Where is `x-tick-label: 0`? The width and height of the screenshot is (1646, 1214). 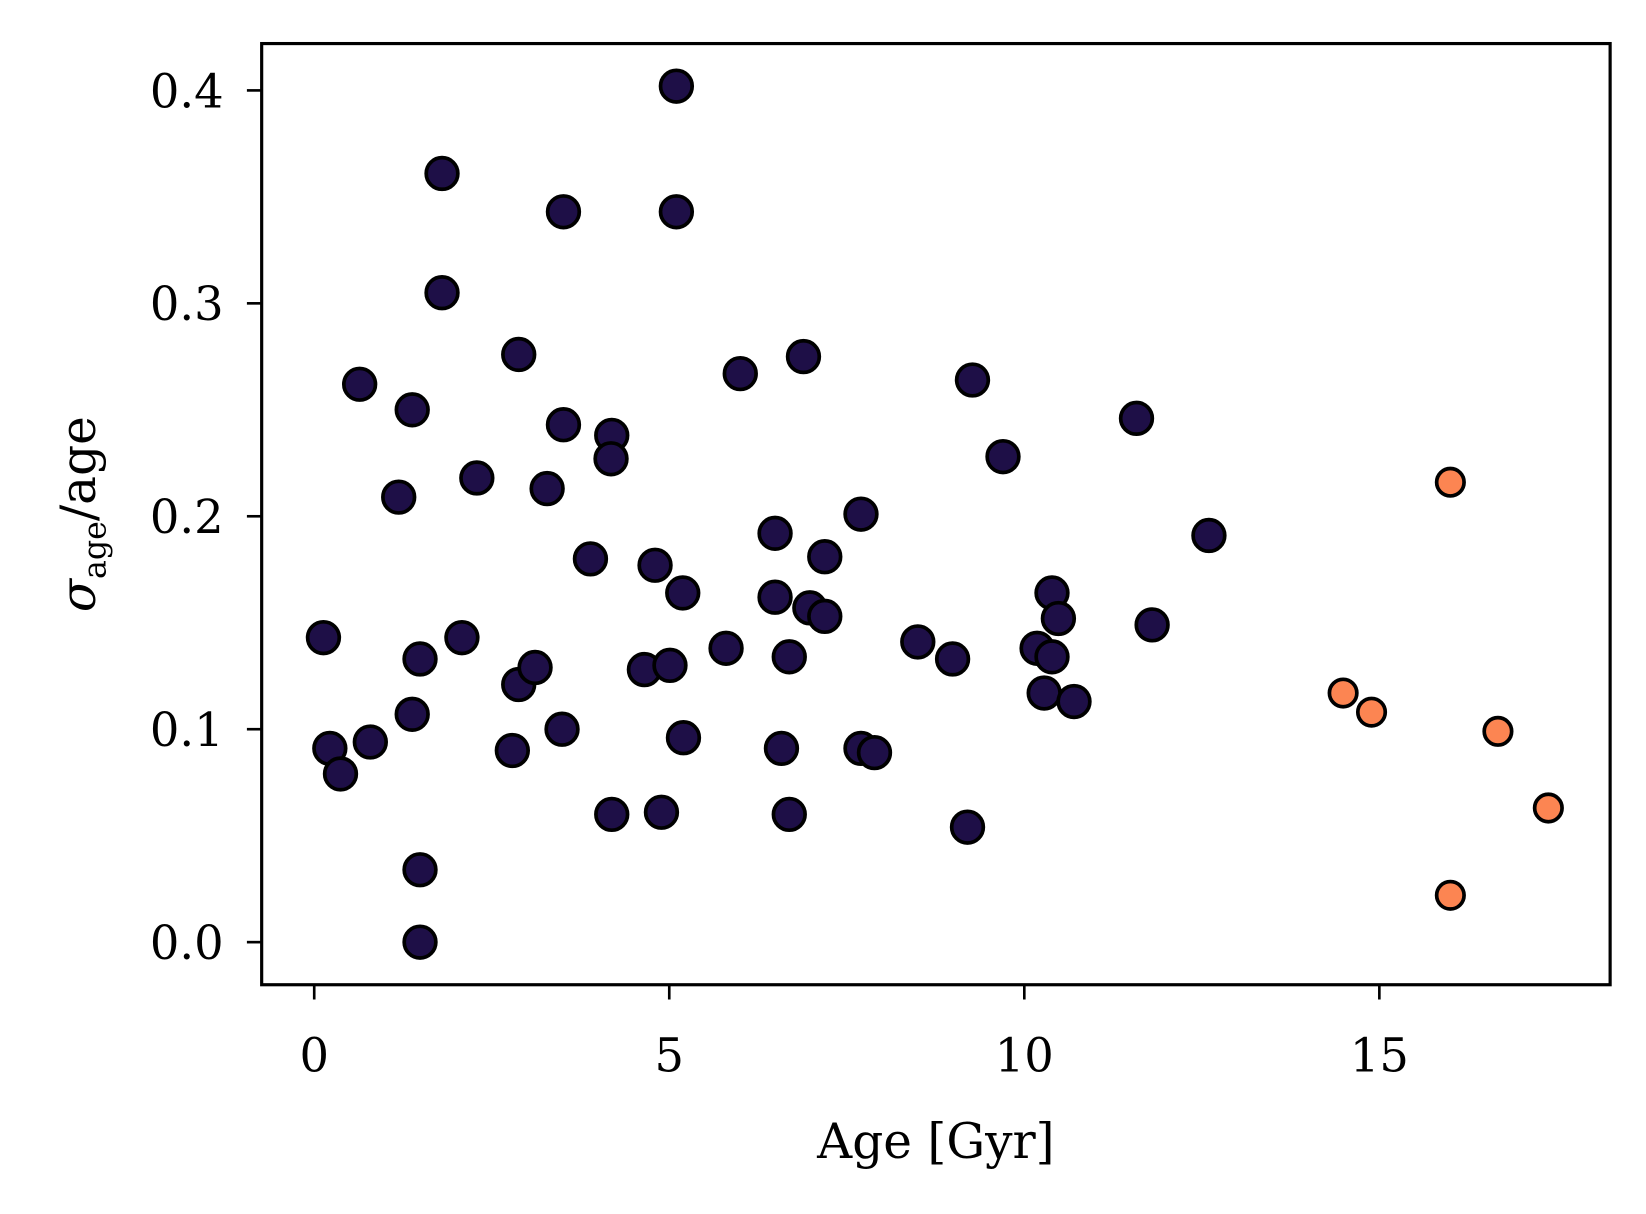 x-tick-label: 0 is located at coordinates (314, 1055).